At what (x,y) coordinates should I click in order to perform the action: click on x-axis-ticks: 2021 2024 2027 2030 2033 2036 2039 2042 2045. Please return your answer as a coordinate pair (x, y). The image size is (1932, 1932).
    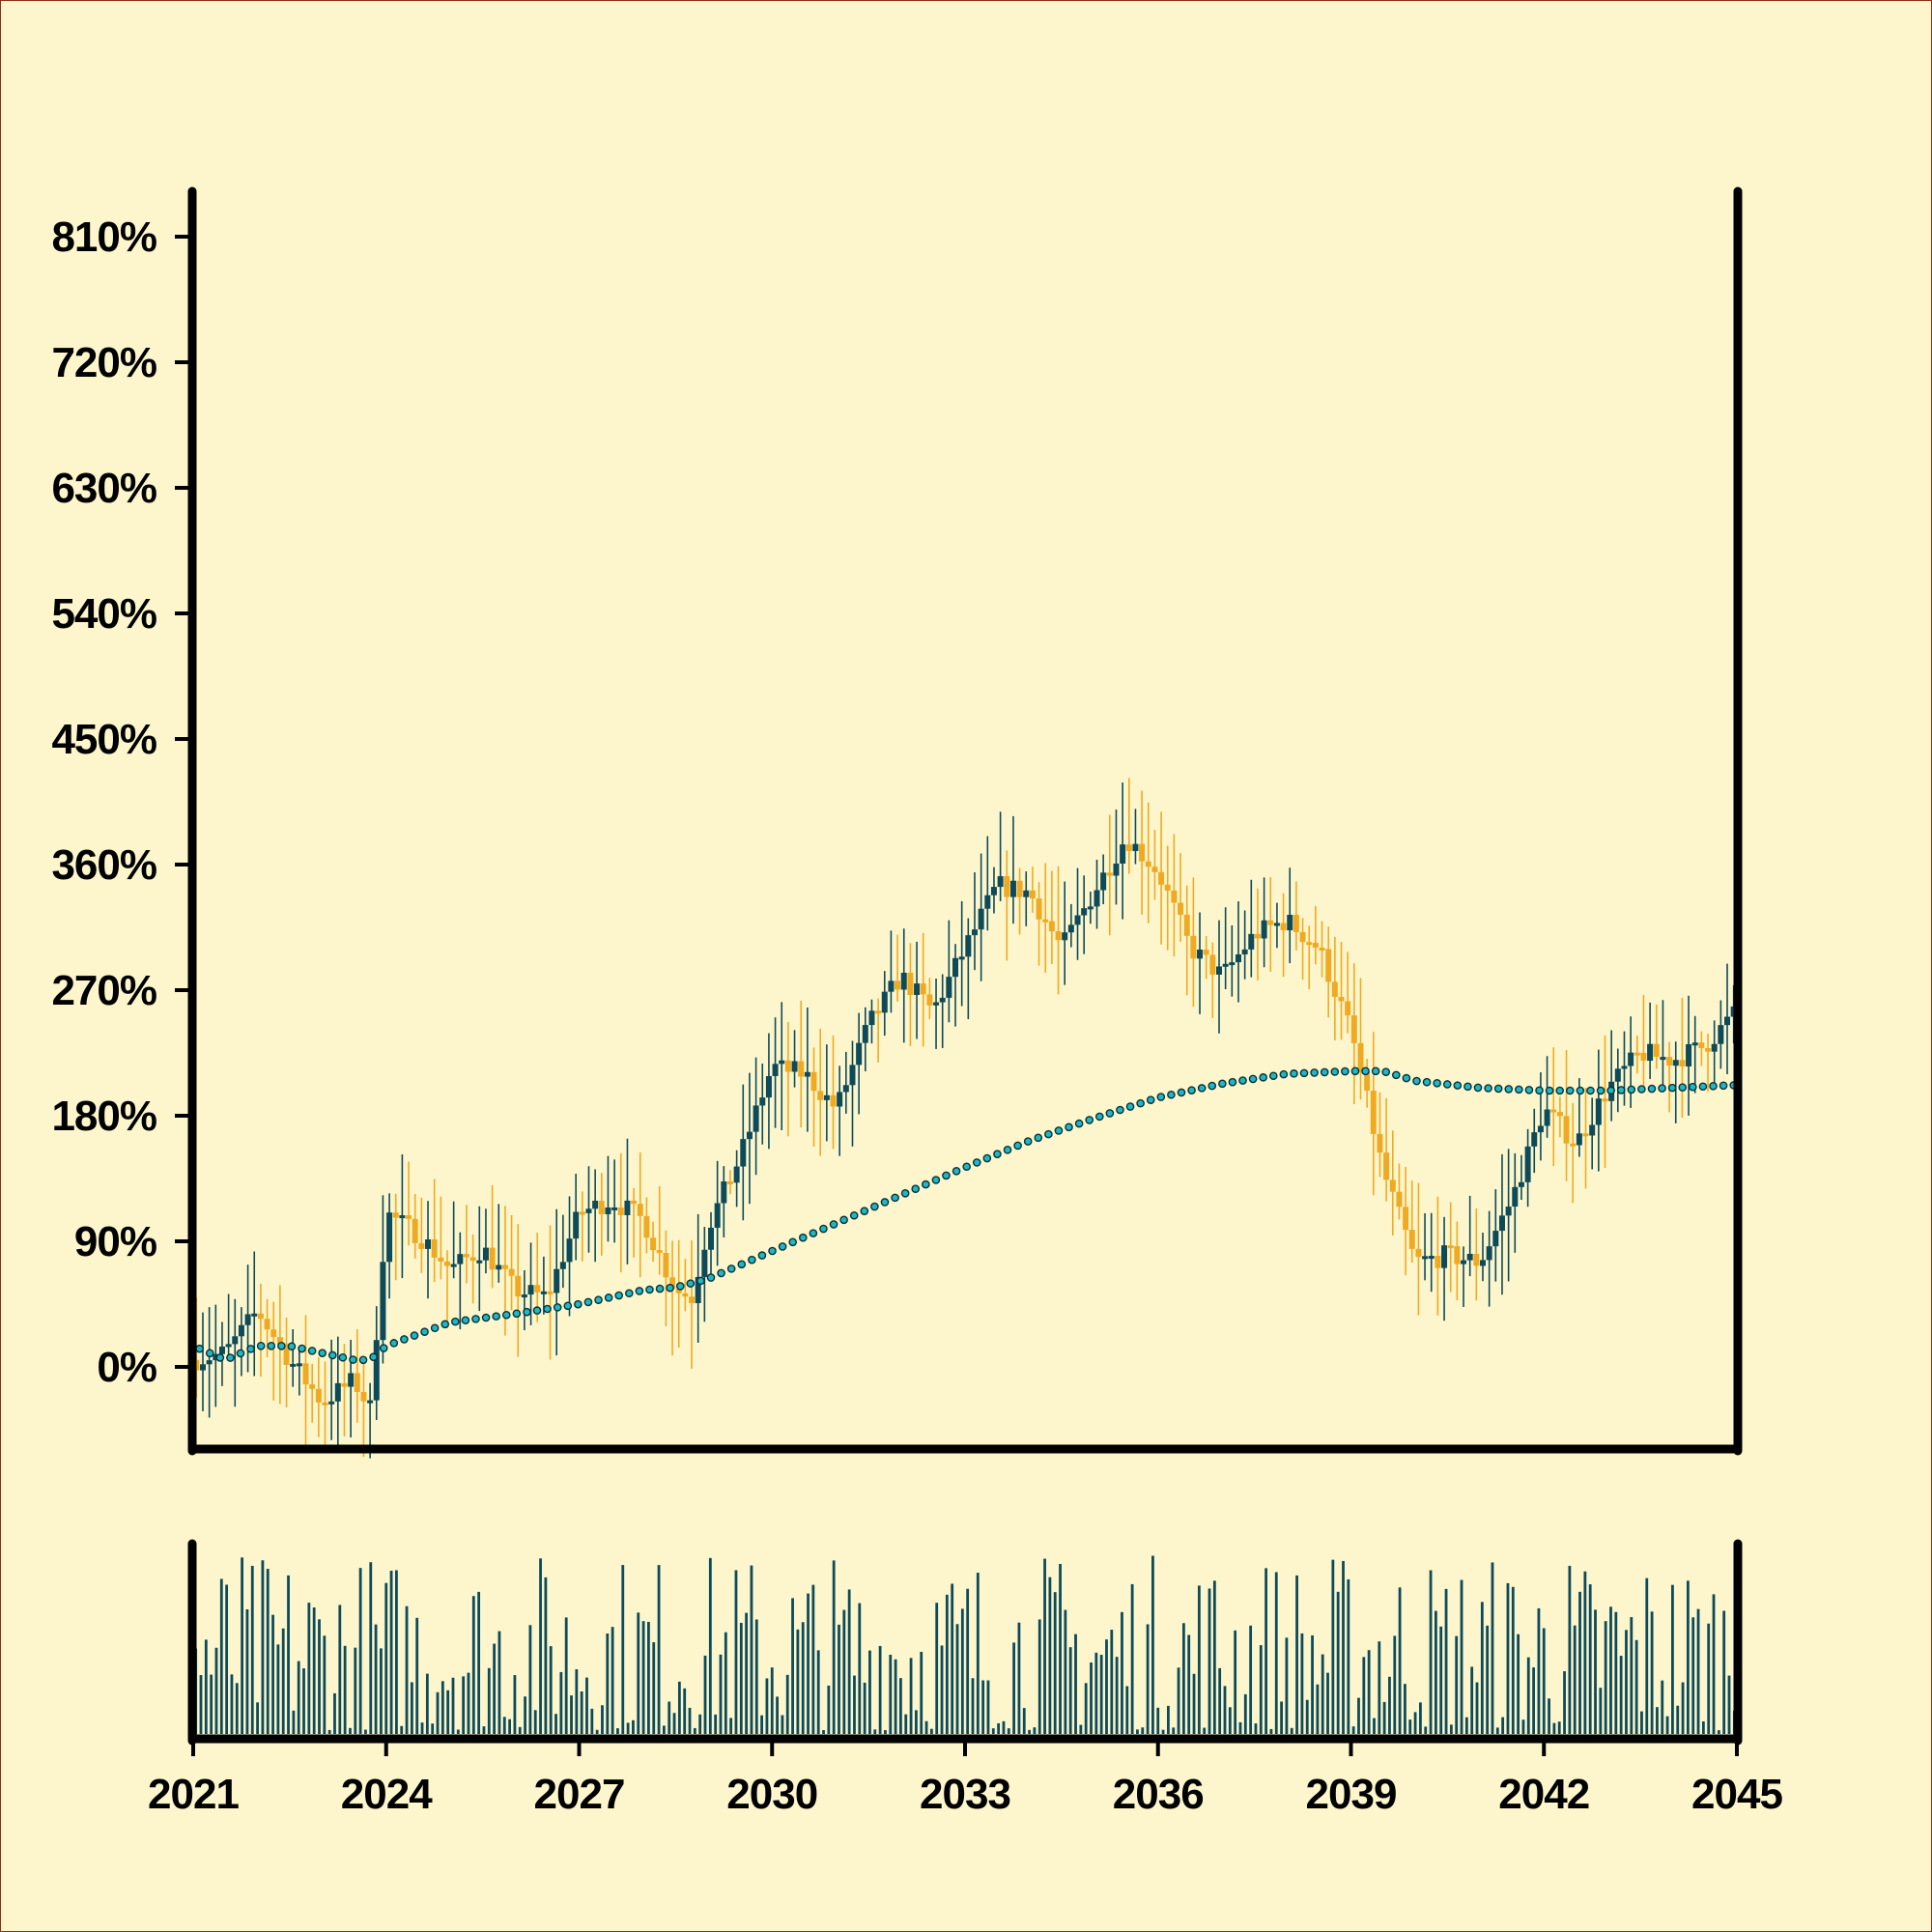
    Looking at the image, I should click on (965, 1778).